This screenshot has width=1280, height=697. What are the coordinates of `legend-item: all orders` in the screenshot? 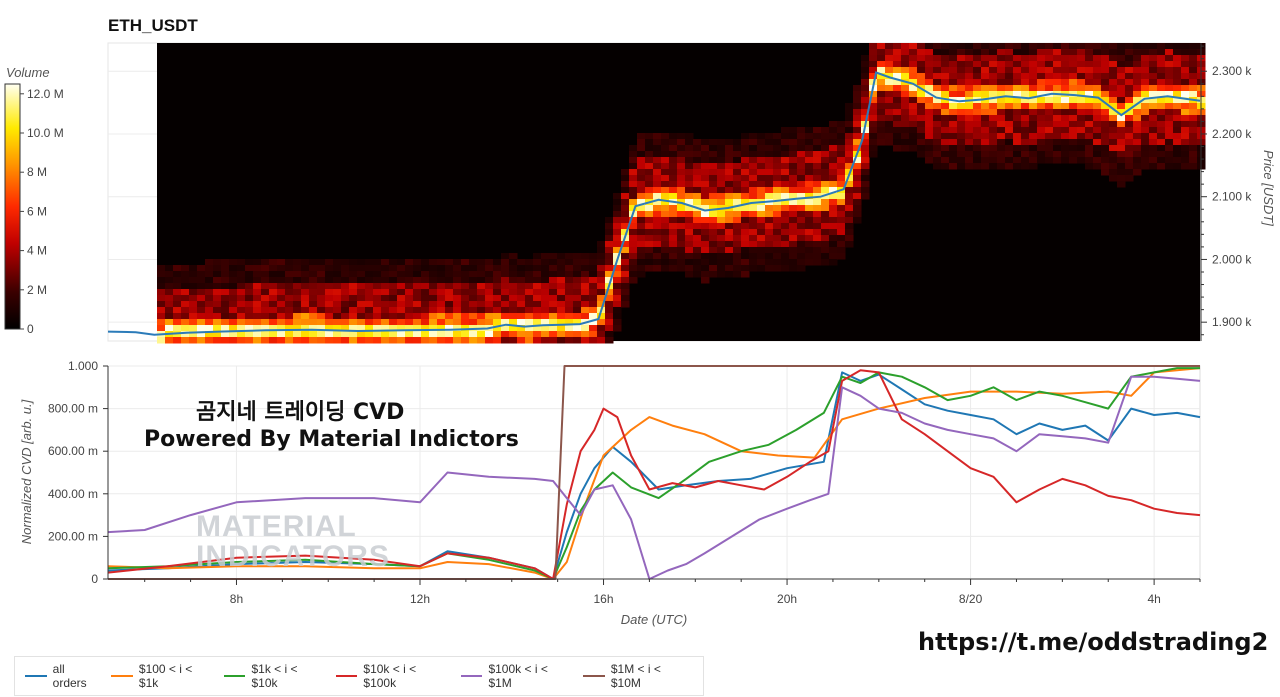 It's located at (63, 676).